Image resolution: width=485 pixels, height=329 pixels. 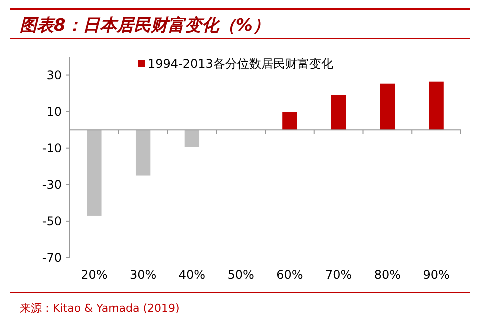 What do you see at coordinates (54, 111) in the screenshot?
I see `y-tick-label: 10` at bounding box center [54, 111].